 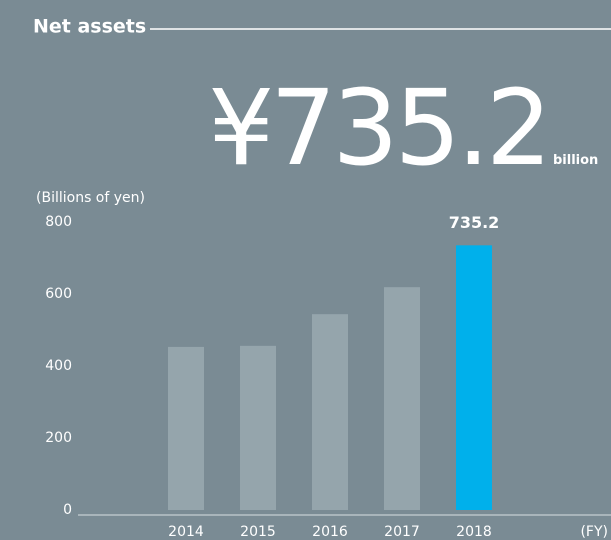 I want to click on x-tick-label: 2015, so click(x=258, y=532).